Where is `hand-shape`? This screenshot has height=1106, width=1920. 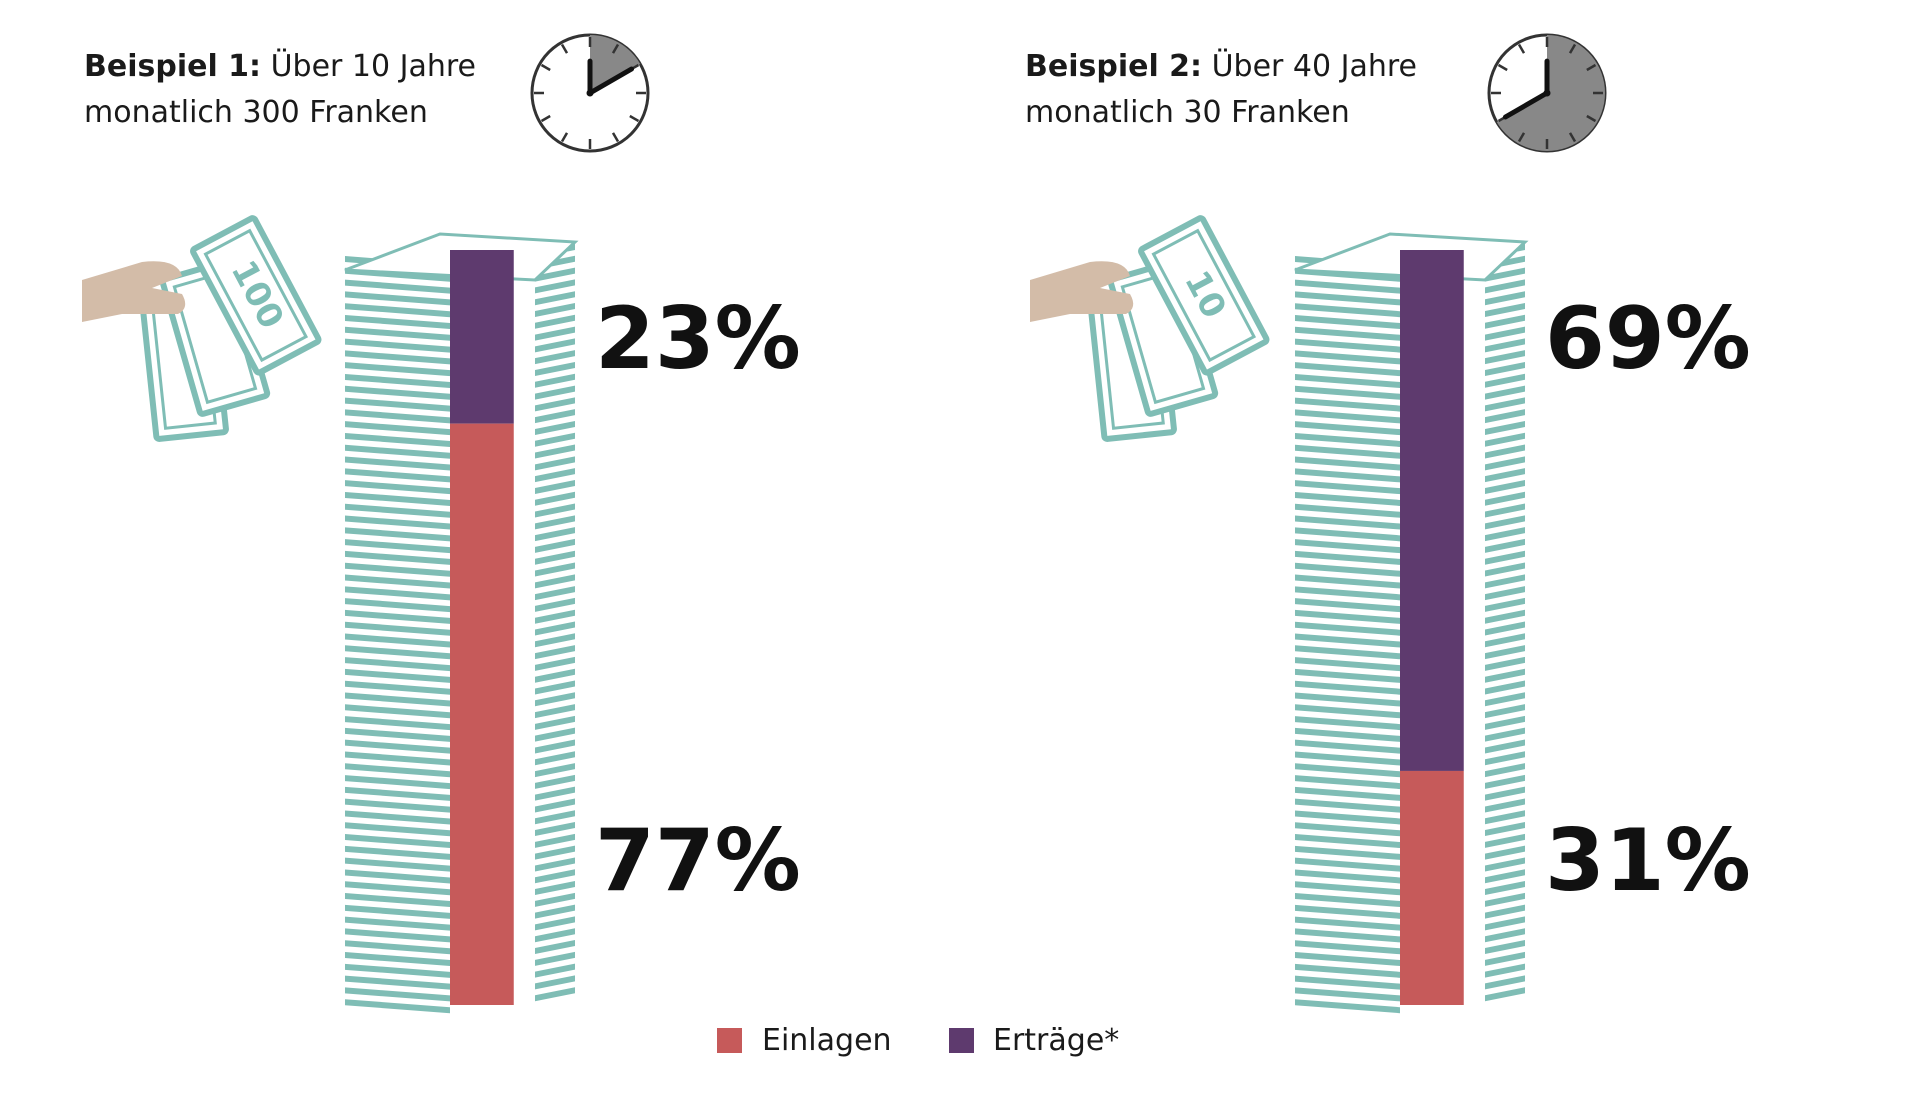
hand-shape is located at coordinates (134, 291).